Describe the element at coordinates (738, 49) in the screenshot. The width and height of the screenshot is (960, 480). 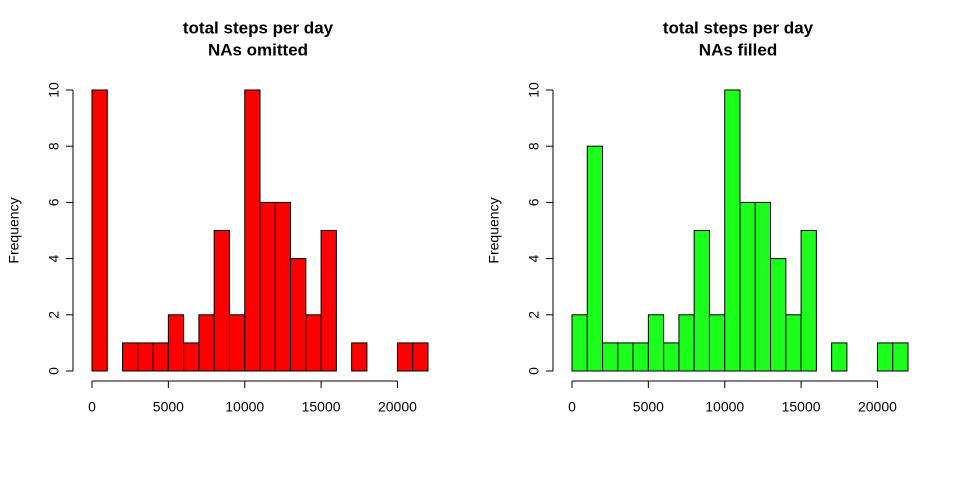
I see `chart-title: NAs filled` at that location.